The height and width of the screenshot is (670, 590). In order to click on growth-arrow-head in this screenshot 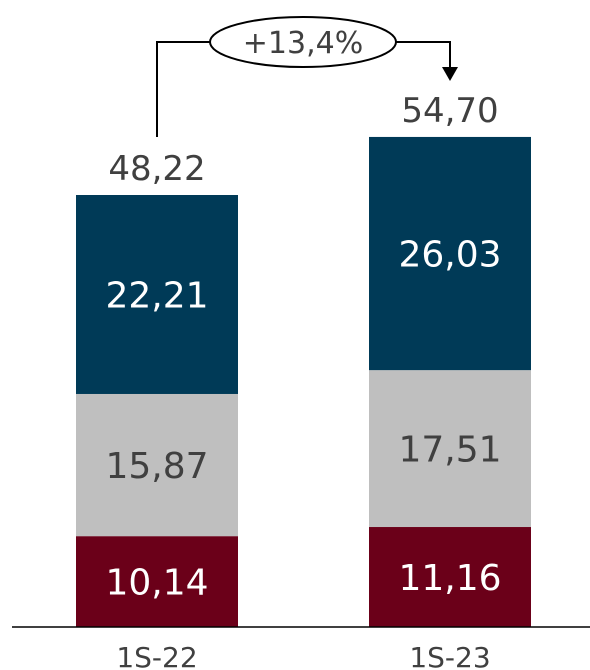, I will do `click(450, 73)`.